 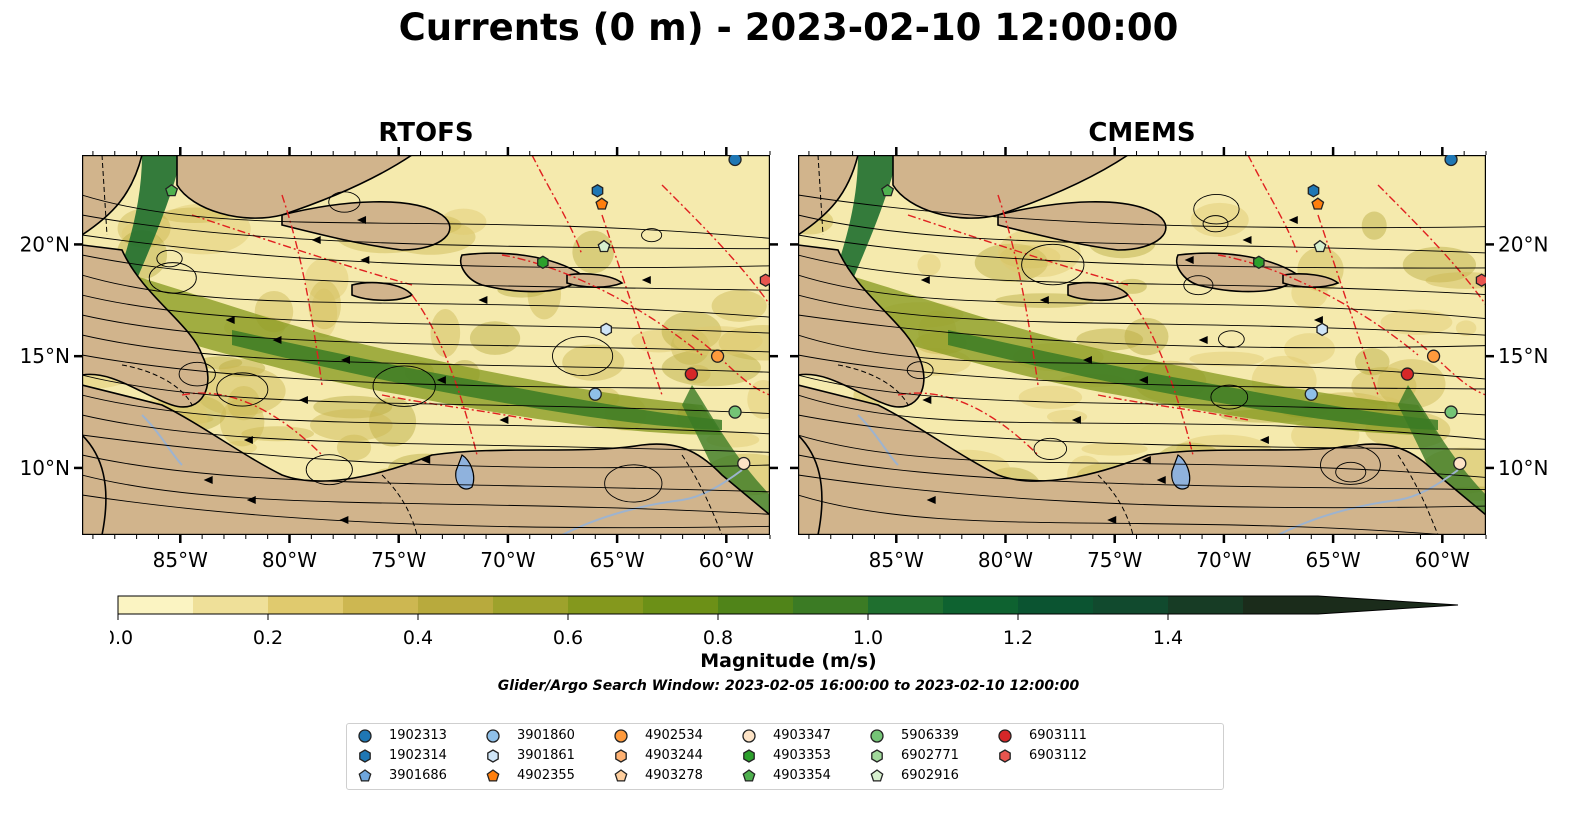 I want to click on legend-label: 4902534, so click(x=674, y=735).